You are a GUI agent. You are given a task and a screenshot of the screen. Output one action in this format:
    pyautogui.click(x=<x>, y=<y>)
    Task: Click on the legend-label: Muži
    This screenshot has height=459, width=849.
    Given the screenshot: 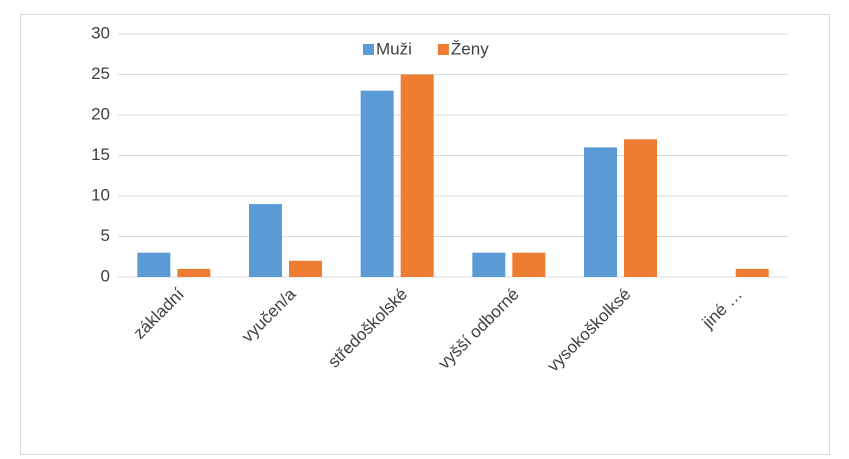 What is the action you would take?
    pyautogui.click(x=394, y=48)
    